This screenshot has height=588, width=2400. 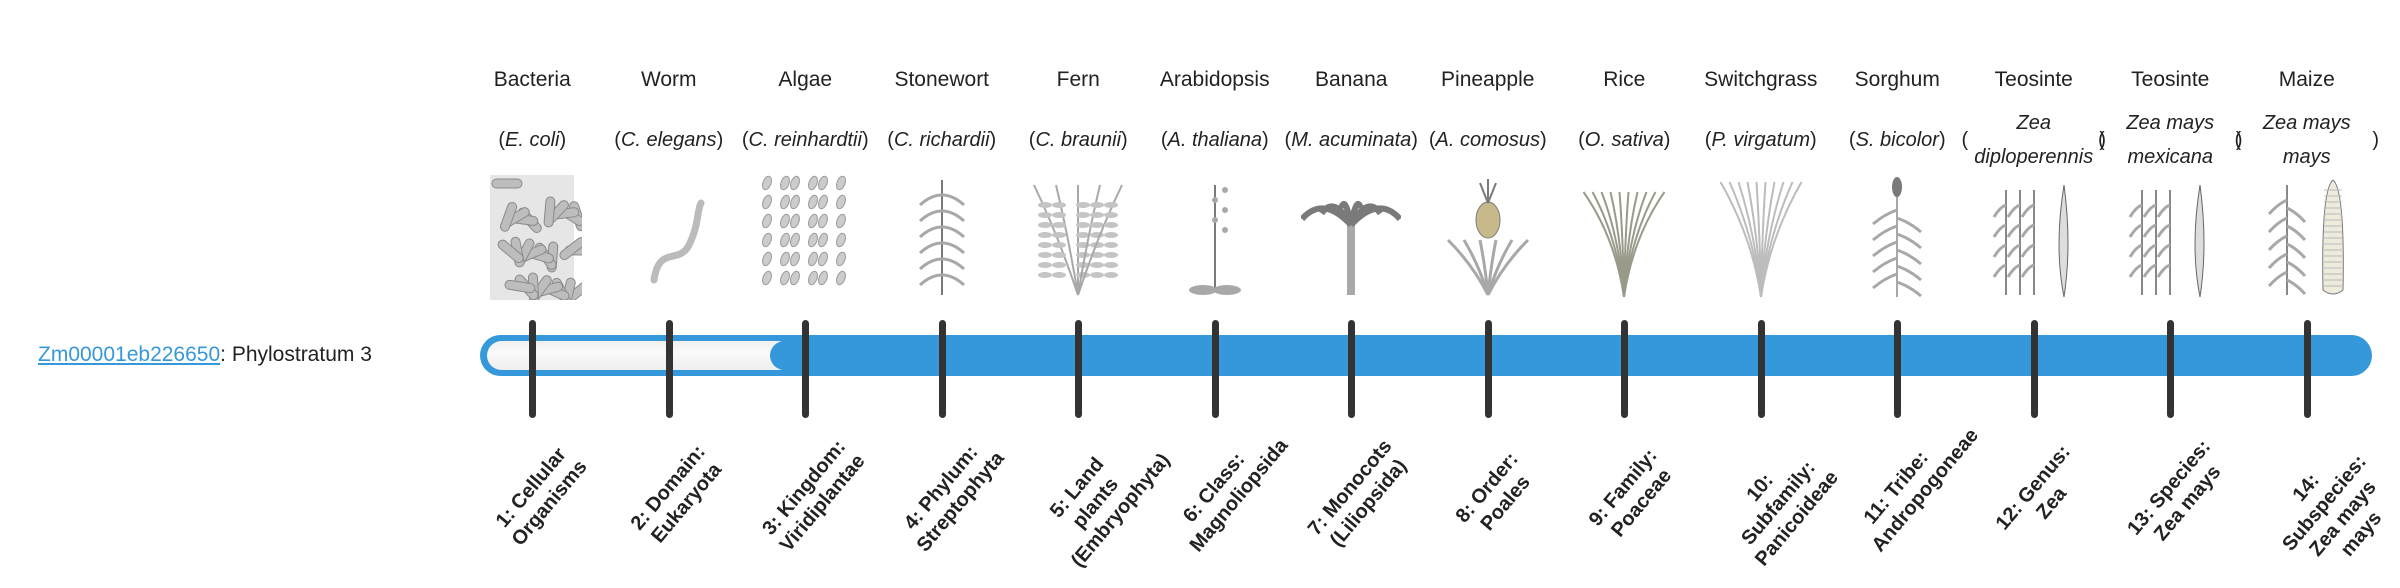 What do you see at coordinates (1357, 493) in the screenshot?
I see `stratum-label: 7: Monocots (Liliopsida)` at bounding box center [1357, 493].